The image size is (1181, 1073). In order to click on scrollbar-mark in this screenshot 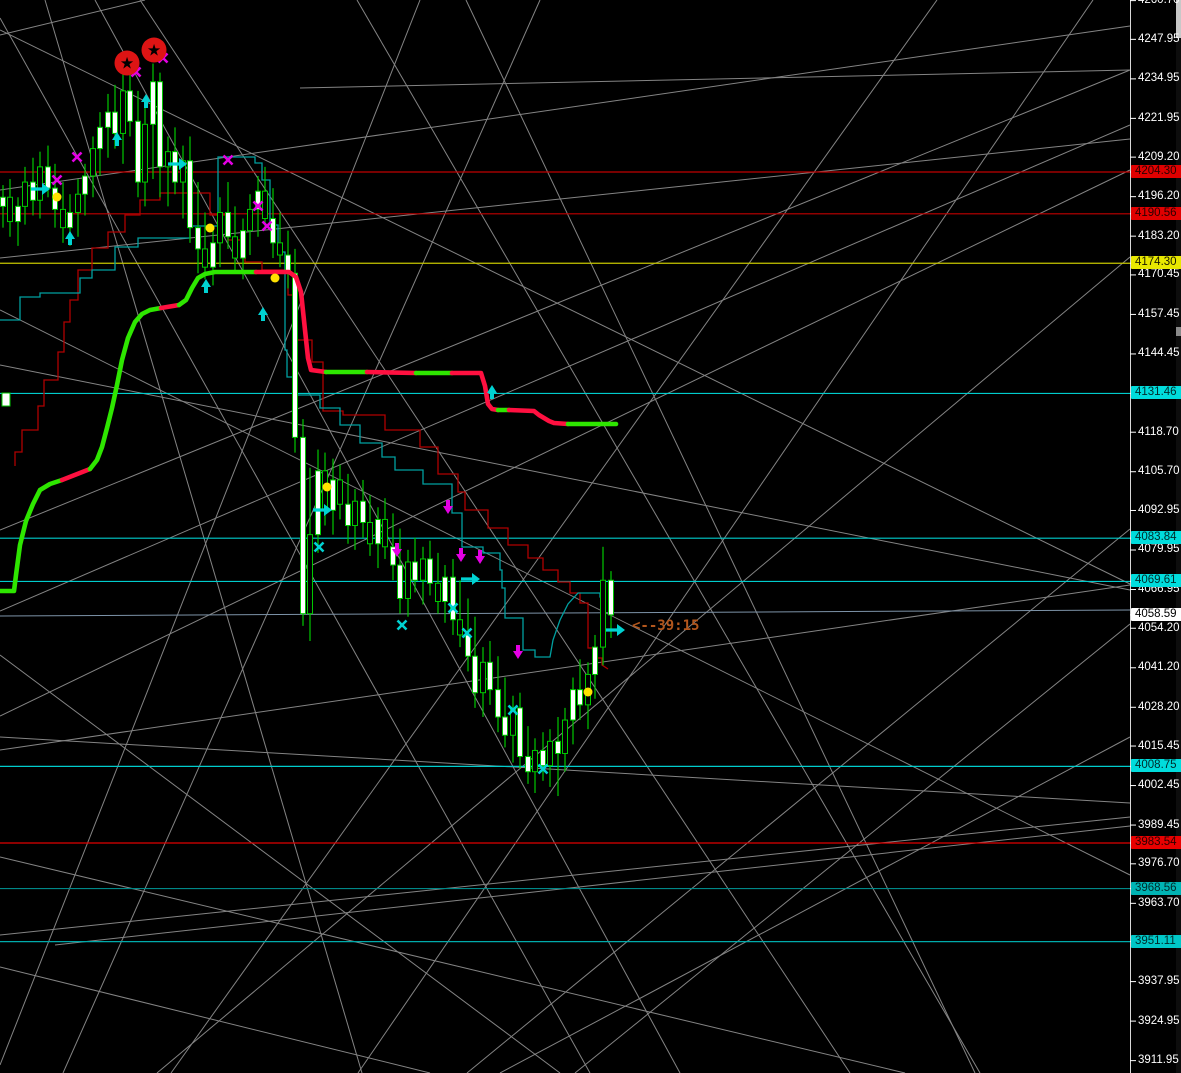, I will do `click(1178, 331)`.